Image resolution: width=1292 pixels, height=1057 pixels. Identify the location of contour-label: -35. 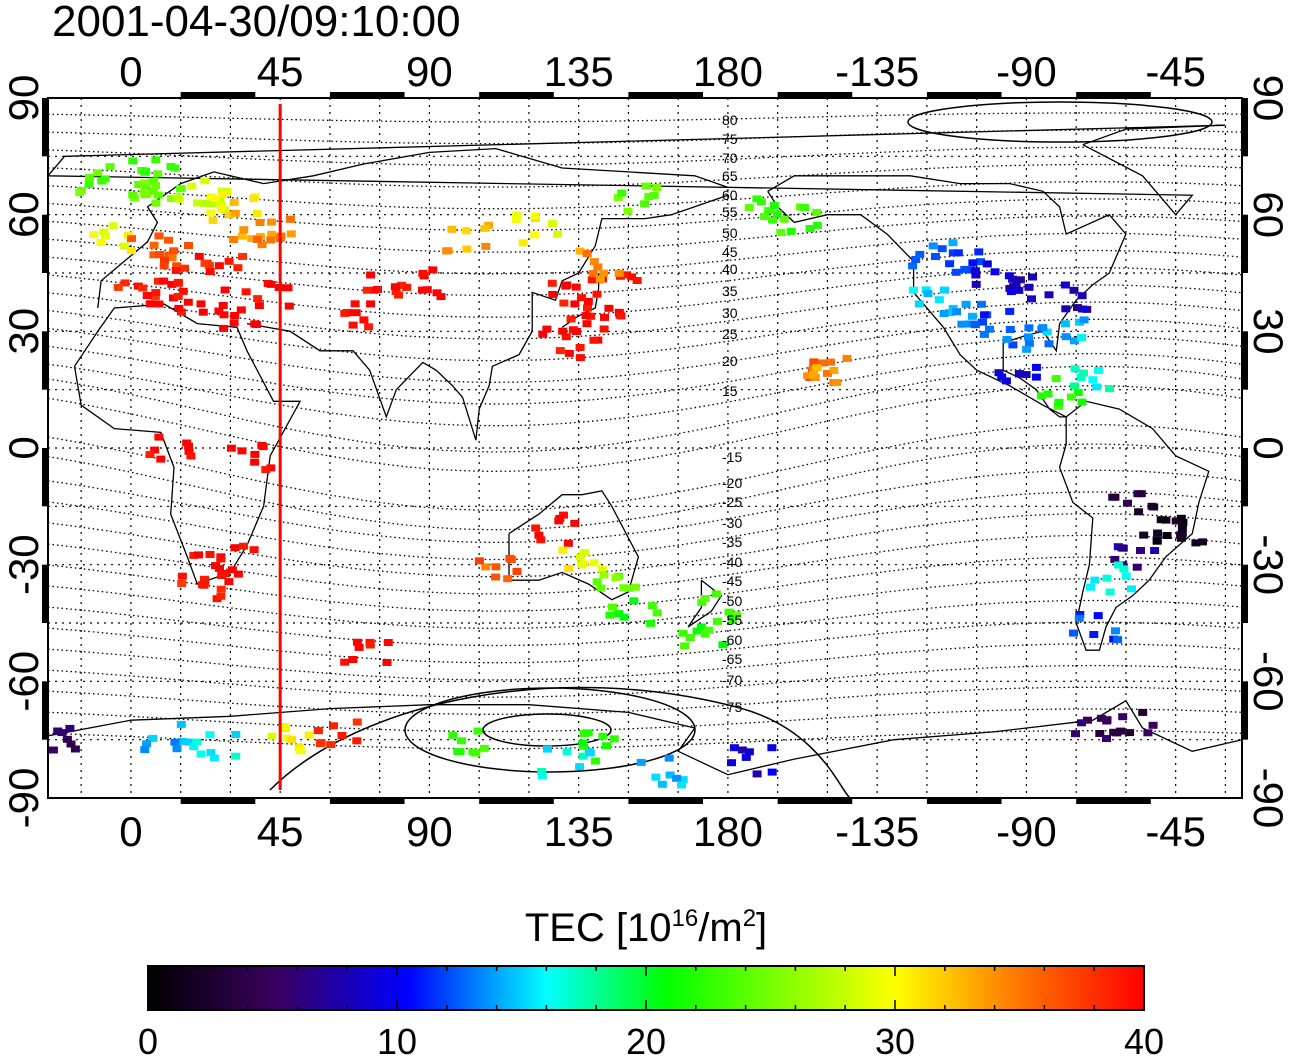
(732, 542).